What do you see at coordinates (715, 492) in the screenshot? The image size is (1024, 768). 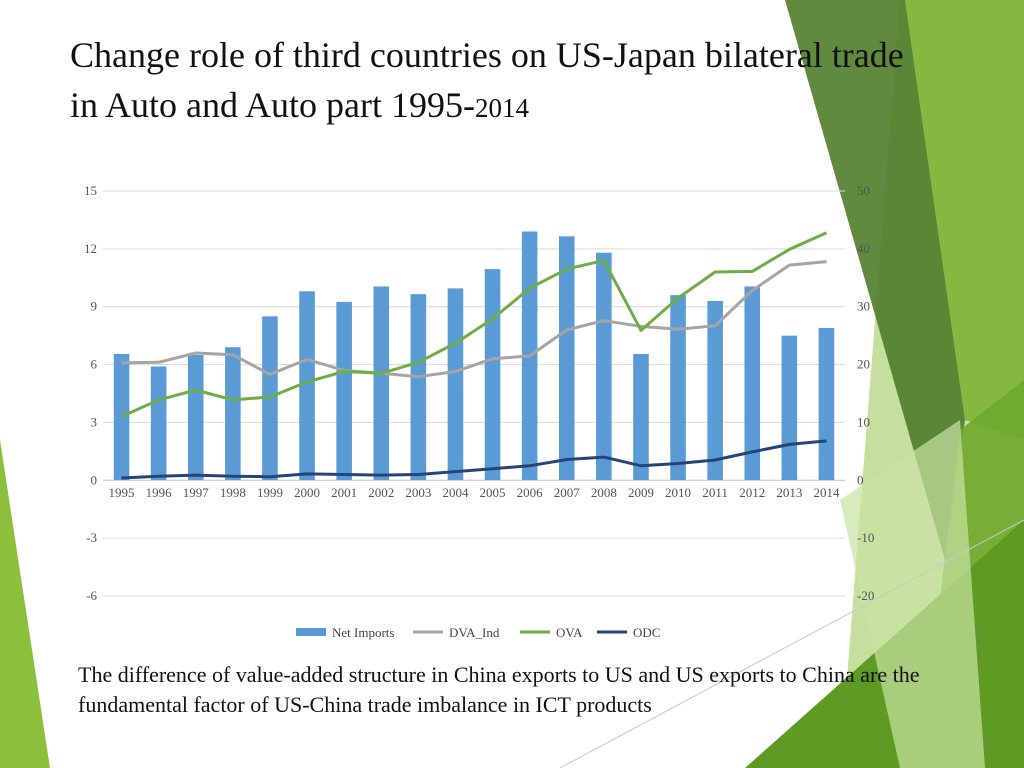 I see `x-axis-tick-label: 2011` at bounding box center [715, 492].